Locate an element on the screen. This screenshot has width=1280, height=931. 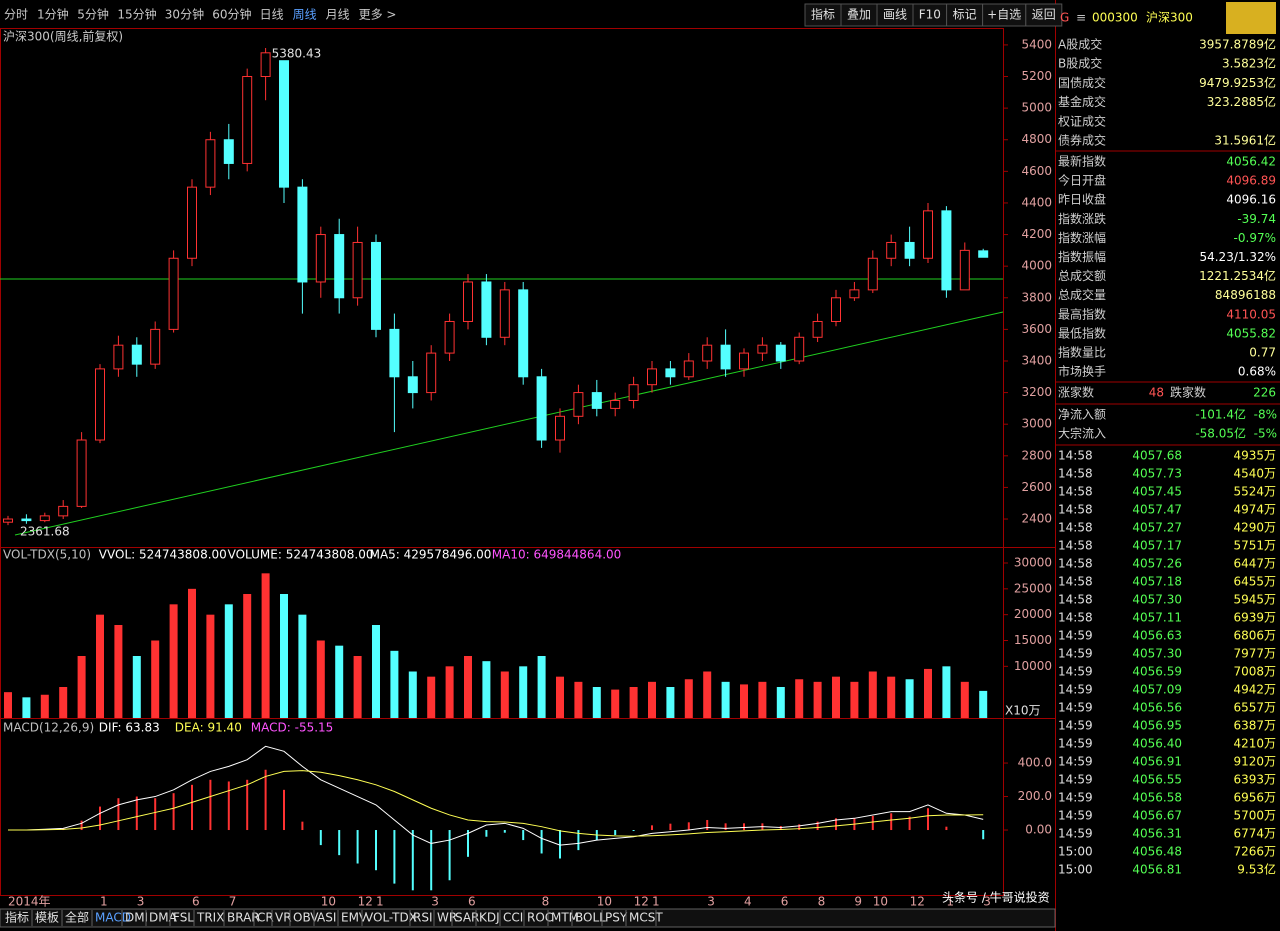
flow-label: 大宗流入 is located at coordinates (1082, 433).